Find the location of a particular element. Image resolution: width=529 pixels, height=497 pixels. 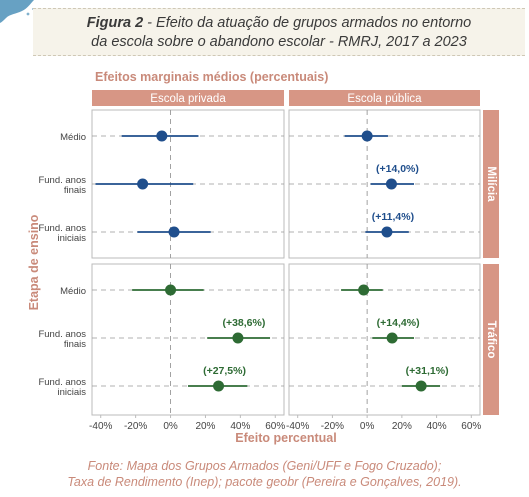

point-estimate-milicia-escola-privada-fund-anos-iniciais is located at coordinates (174, 232).